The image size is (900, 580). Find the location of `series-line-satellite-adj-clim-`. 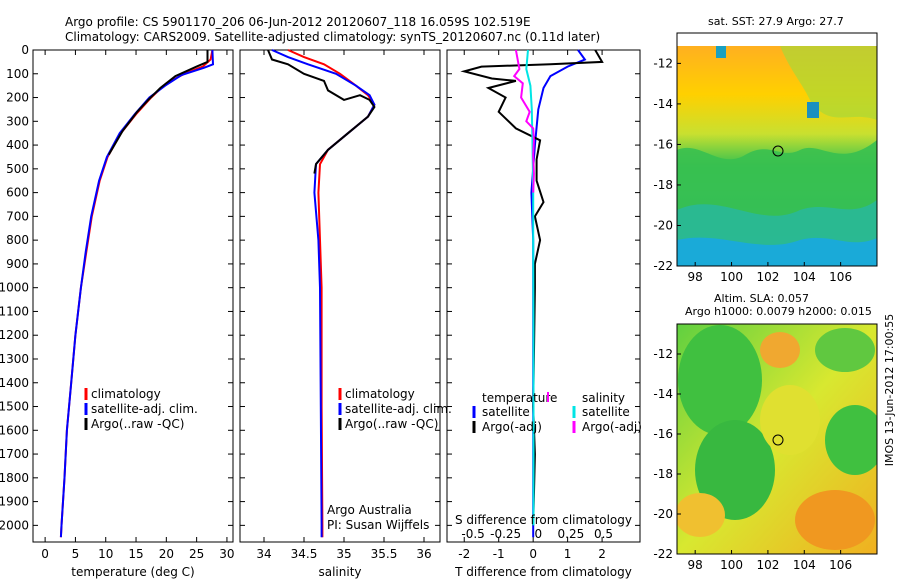

series-line-satellite-adj-clim- is located at coordinates (137, 293).